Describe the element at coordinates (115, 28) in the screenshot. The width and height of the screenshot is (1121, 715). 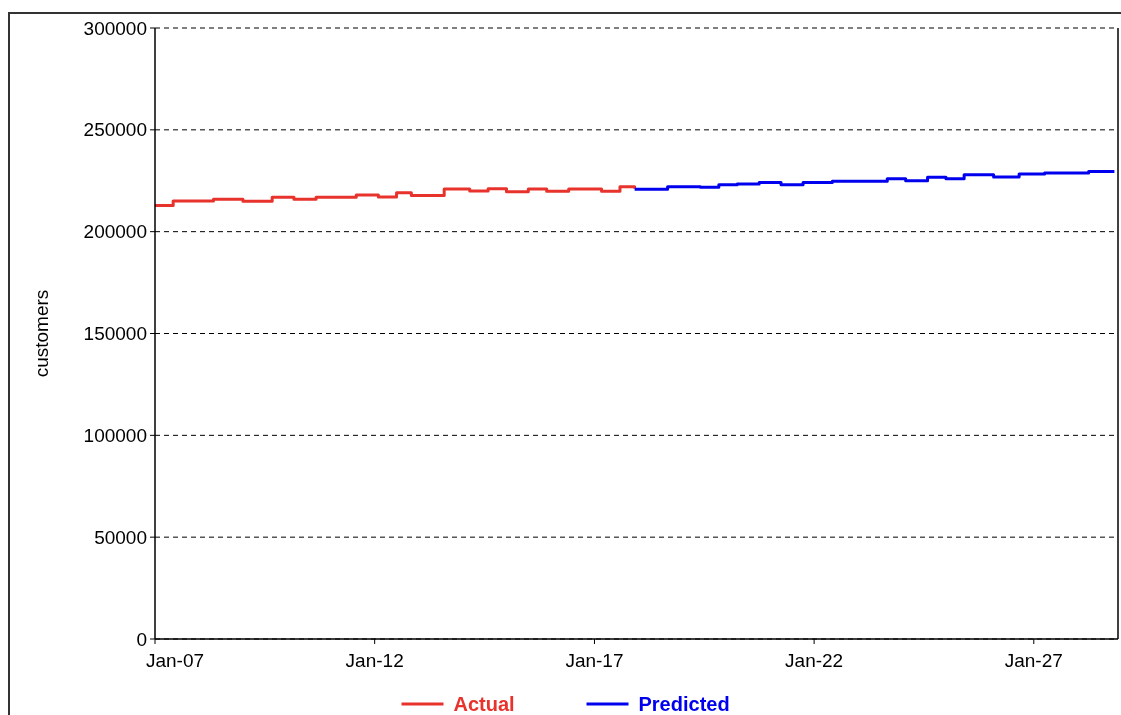
I see `y-tick-label: 300000` at that location.